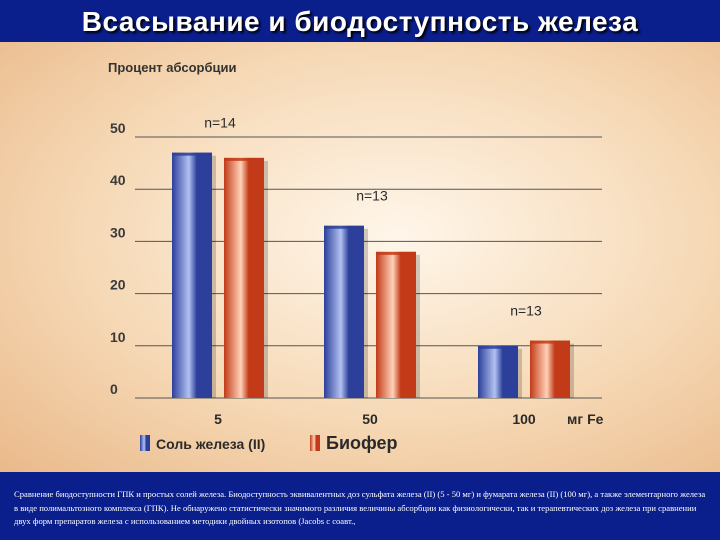  Describe the element at coordinates (370, 419) in the screenshot. I see `x-tick-label: 50` at that location.